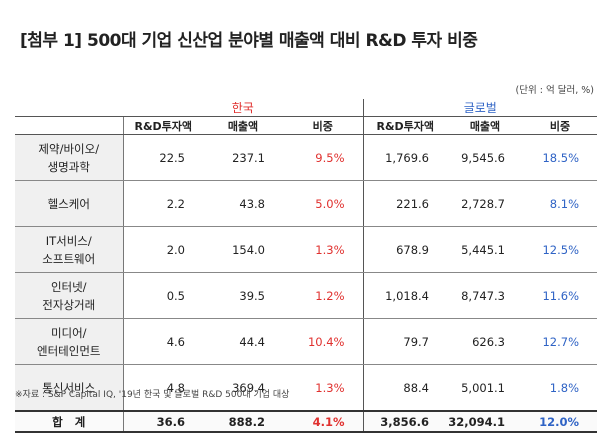 This screenshot has width=612, height=433. What do you see at coordinates (163, 249) in the screenshot?
I see `kr-rd-cell: 2.0` at bounding box center [163, 249].